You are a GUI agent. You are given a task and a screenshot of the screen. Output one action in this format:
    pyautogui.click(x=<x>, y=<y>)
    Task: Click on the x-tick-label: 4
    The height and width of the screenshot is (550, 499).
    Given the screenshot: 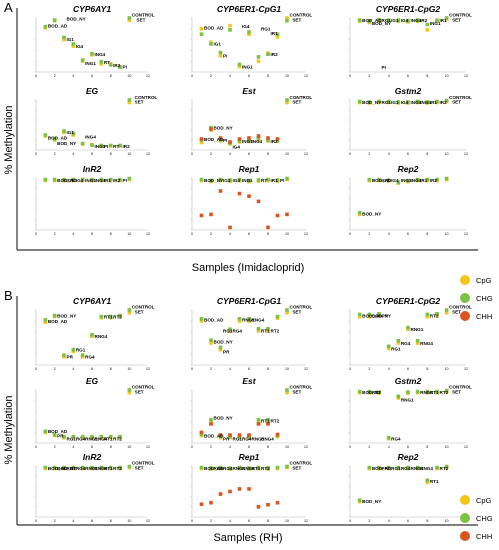 What is the action you would take?
    pyautogui.click(x=230, y=234)
    